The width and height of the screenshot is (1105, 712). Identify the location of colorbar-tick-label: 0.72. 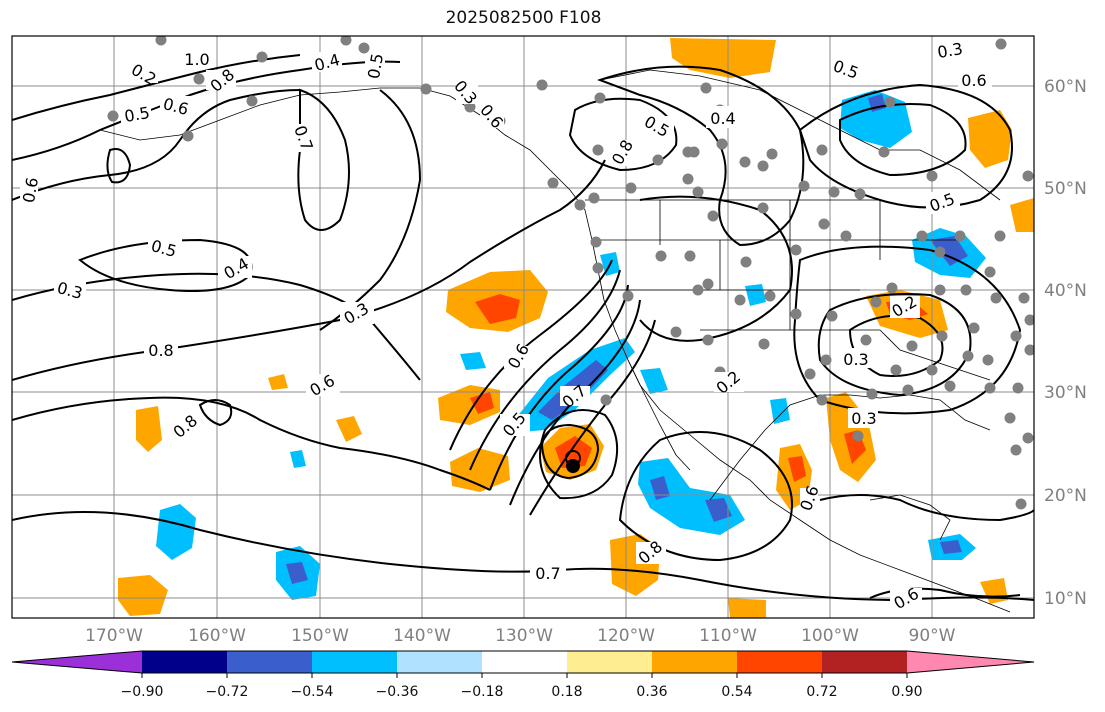
(822, 692).